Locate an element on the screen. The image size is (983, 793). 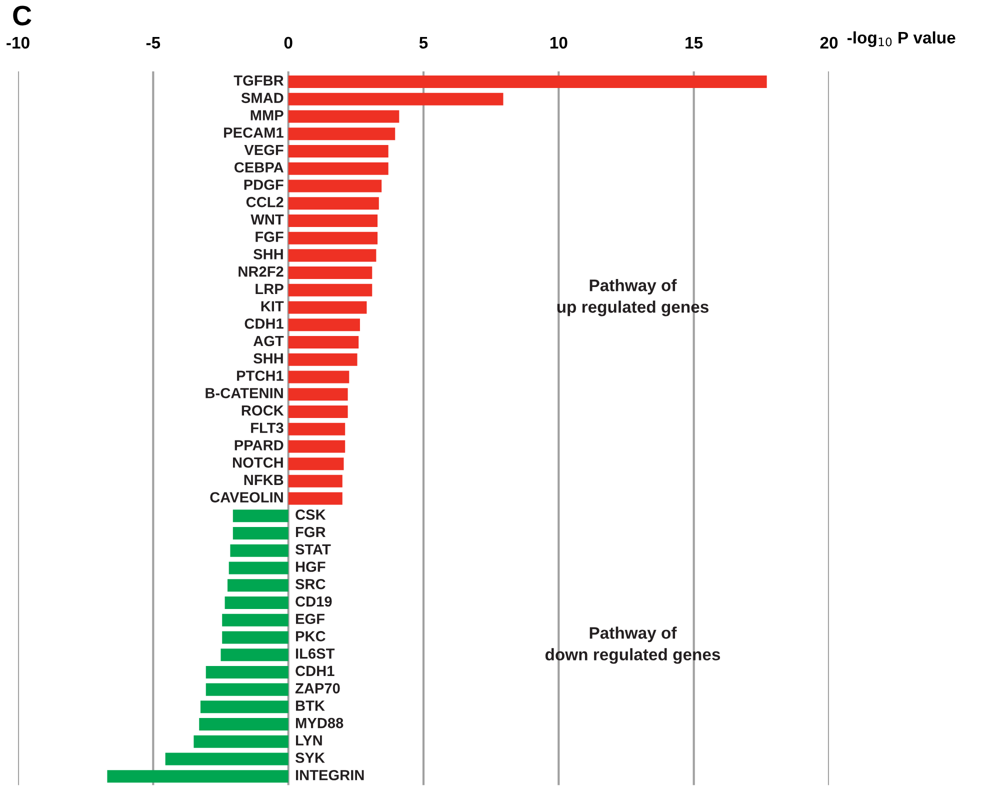
x-tick-label: 0 is located at coordinates (288, 42).